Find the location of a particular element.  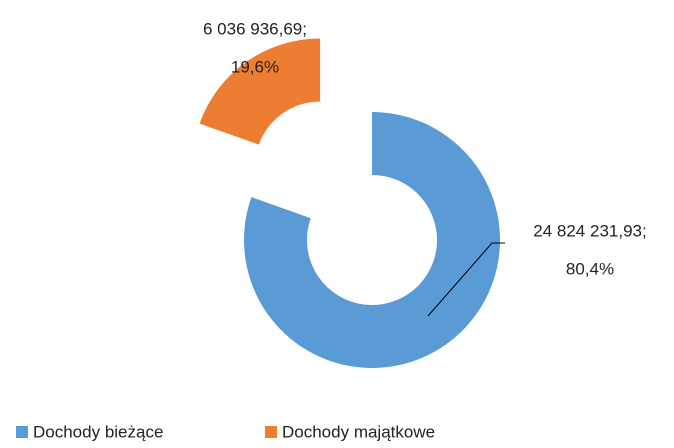

data-label: 6 036 936,69; is located at coordinates (255, 28).